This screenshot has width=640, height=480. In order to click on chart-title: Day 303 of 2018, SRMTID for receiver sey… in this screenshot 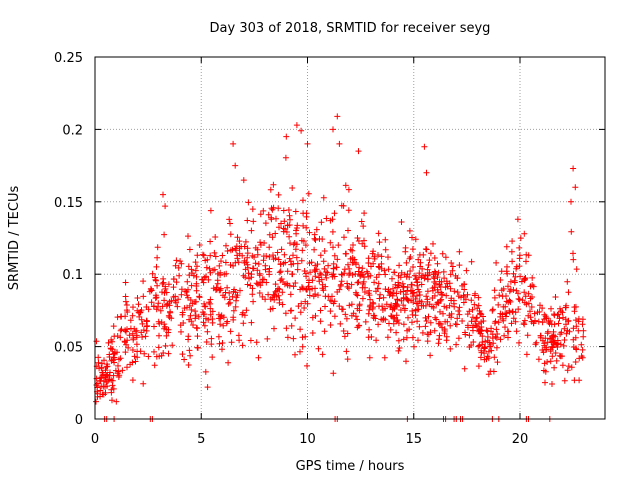, I will do `click(350, 28)`.